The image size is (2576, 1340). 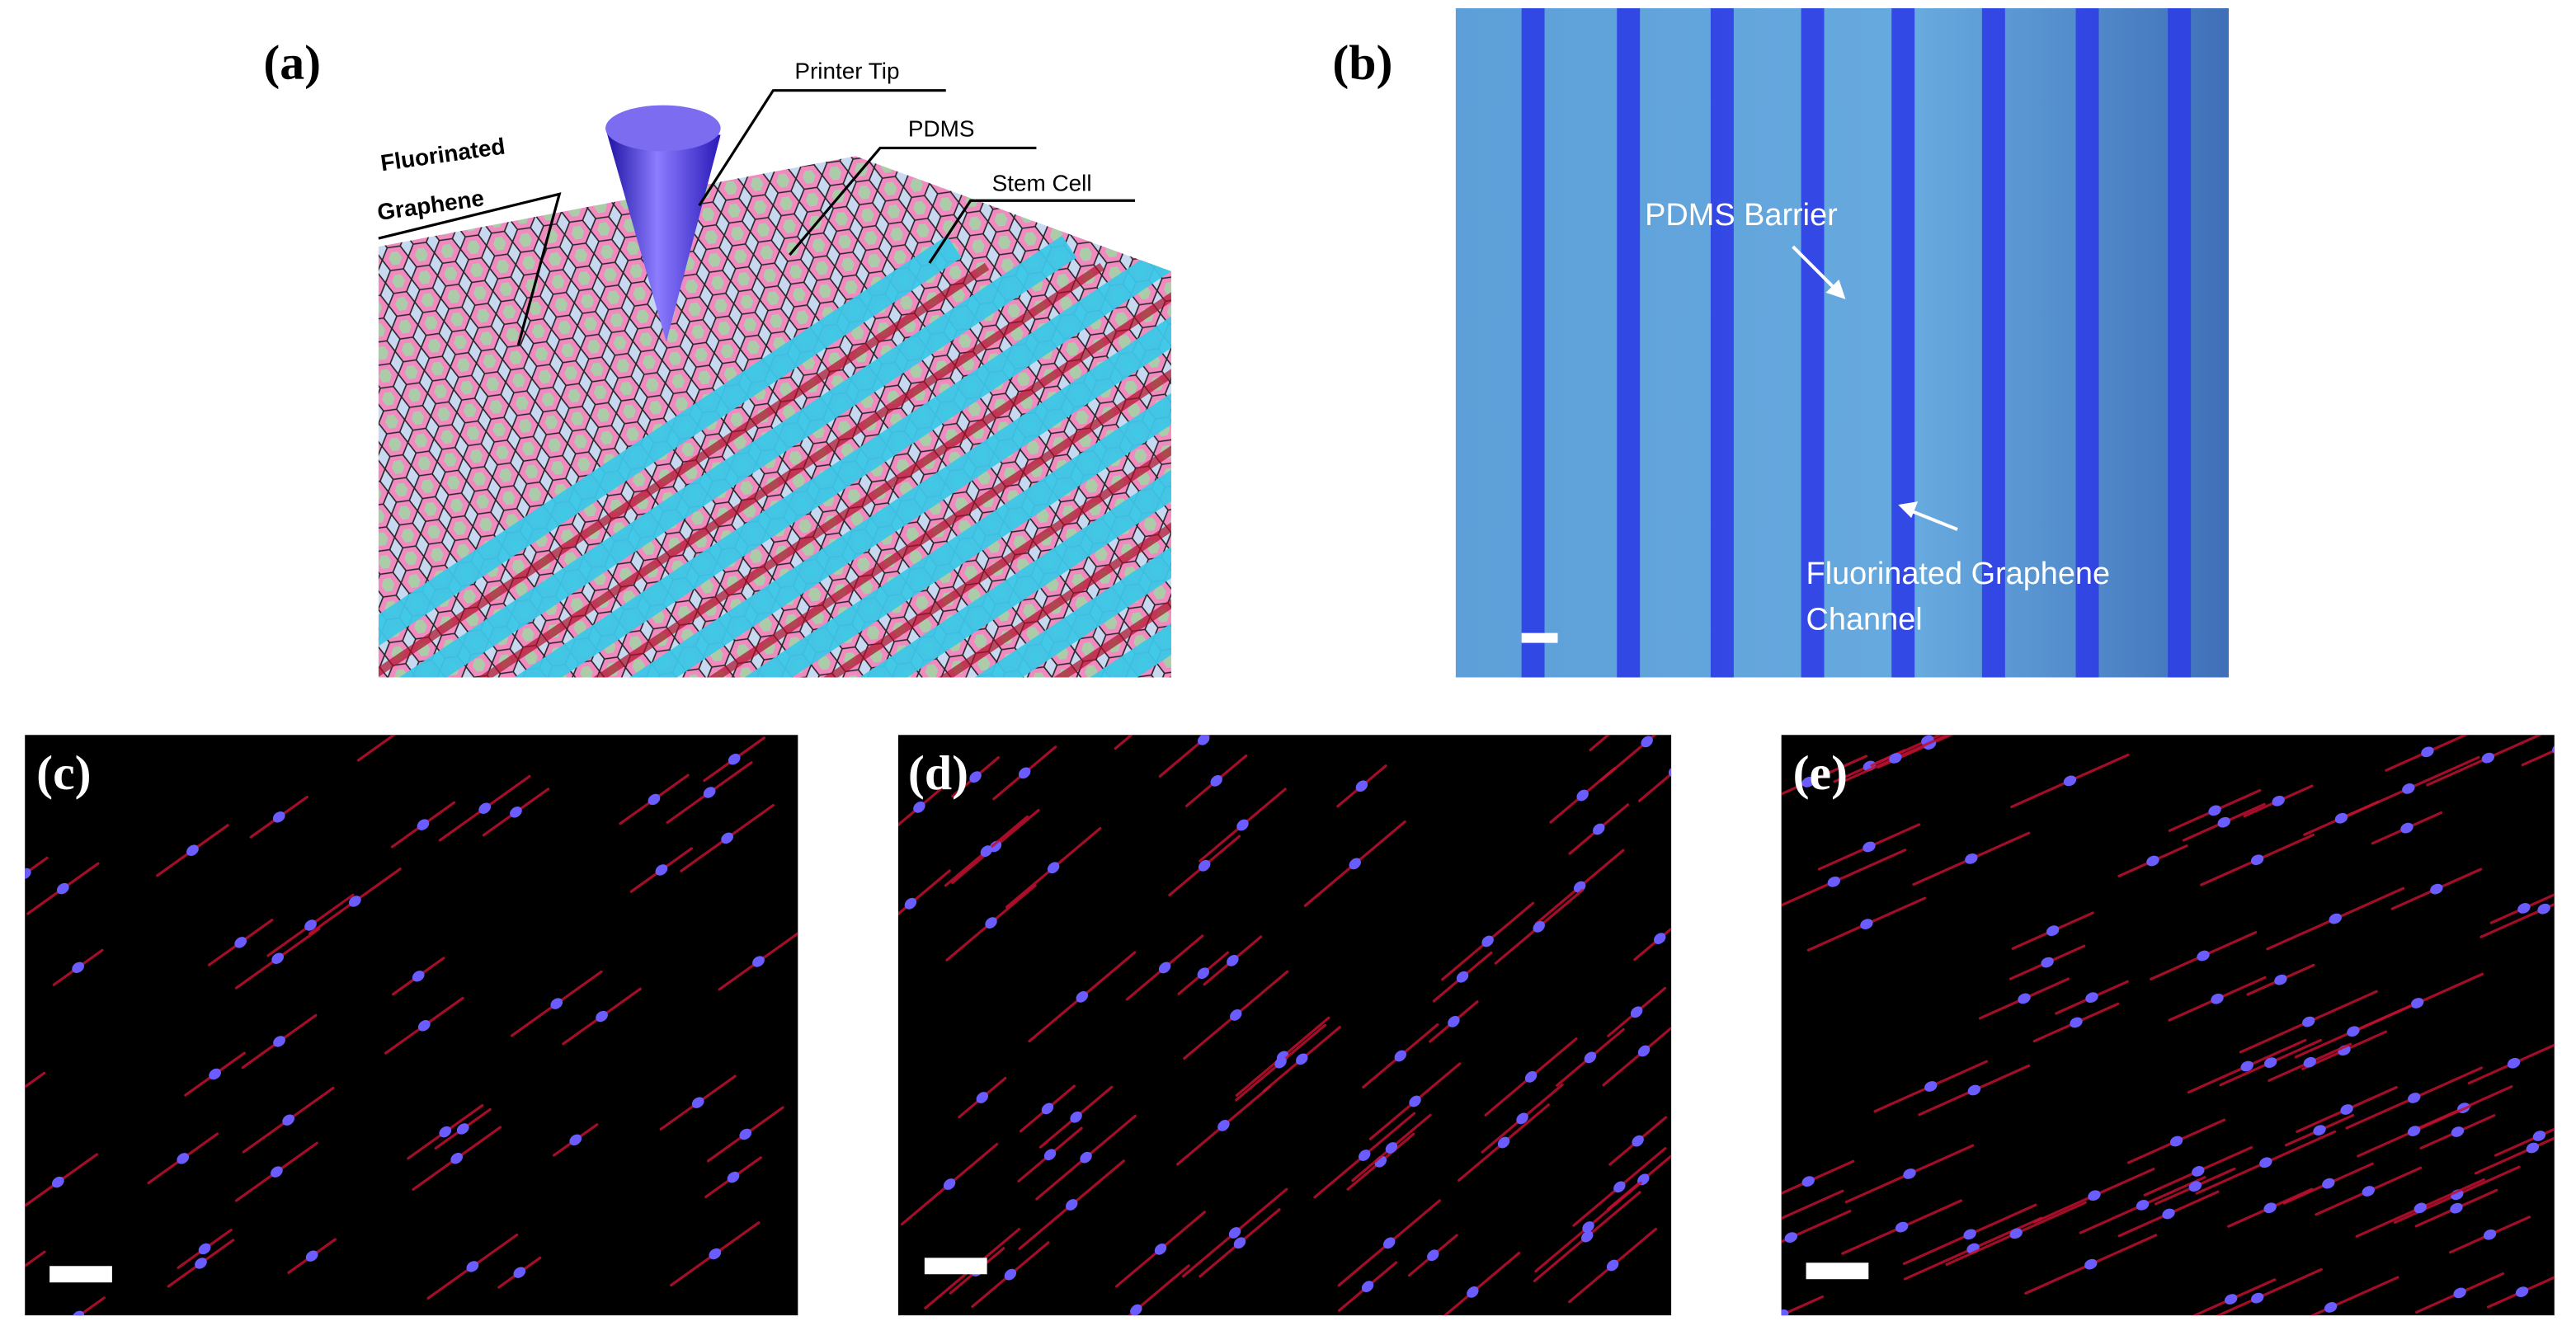 I want to click on cell-body, so click(x=35, y=1259).